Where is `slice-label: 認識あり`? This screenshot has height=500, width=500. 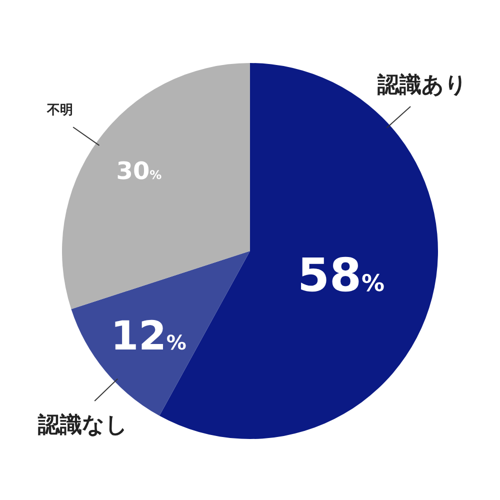
slice-label: 認識あり is located at coordinates (422, 85).